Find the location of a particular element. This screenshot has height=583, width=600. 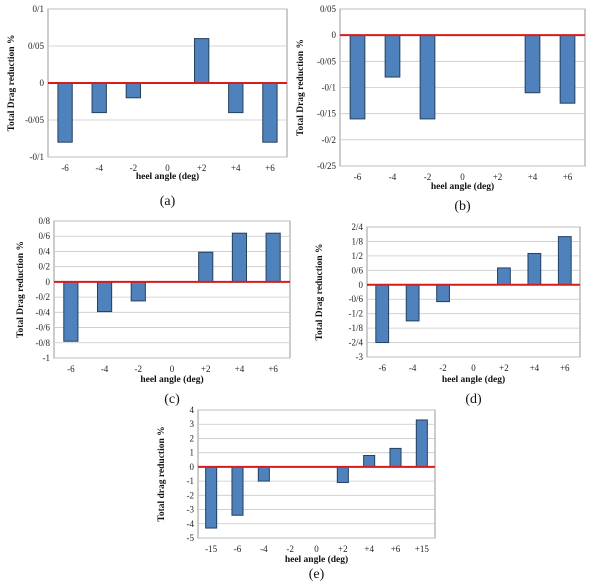

y-tick-label: 2 is located at coordinates (192, 438).